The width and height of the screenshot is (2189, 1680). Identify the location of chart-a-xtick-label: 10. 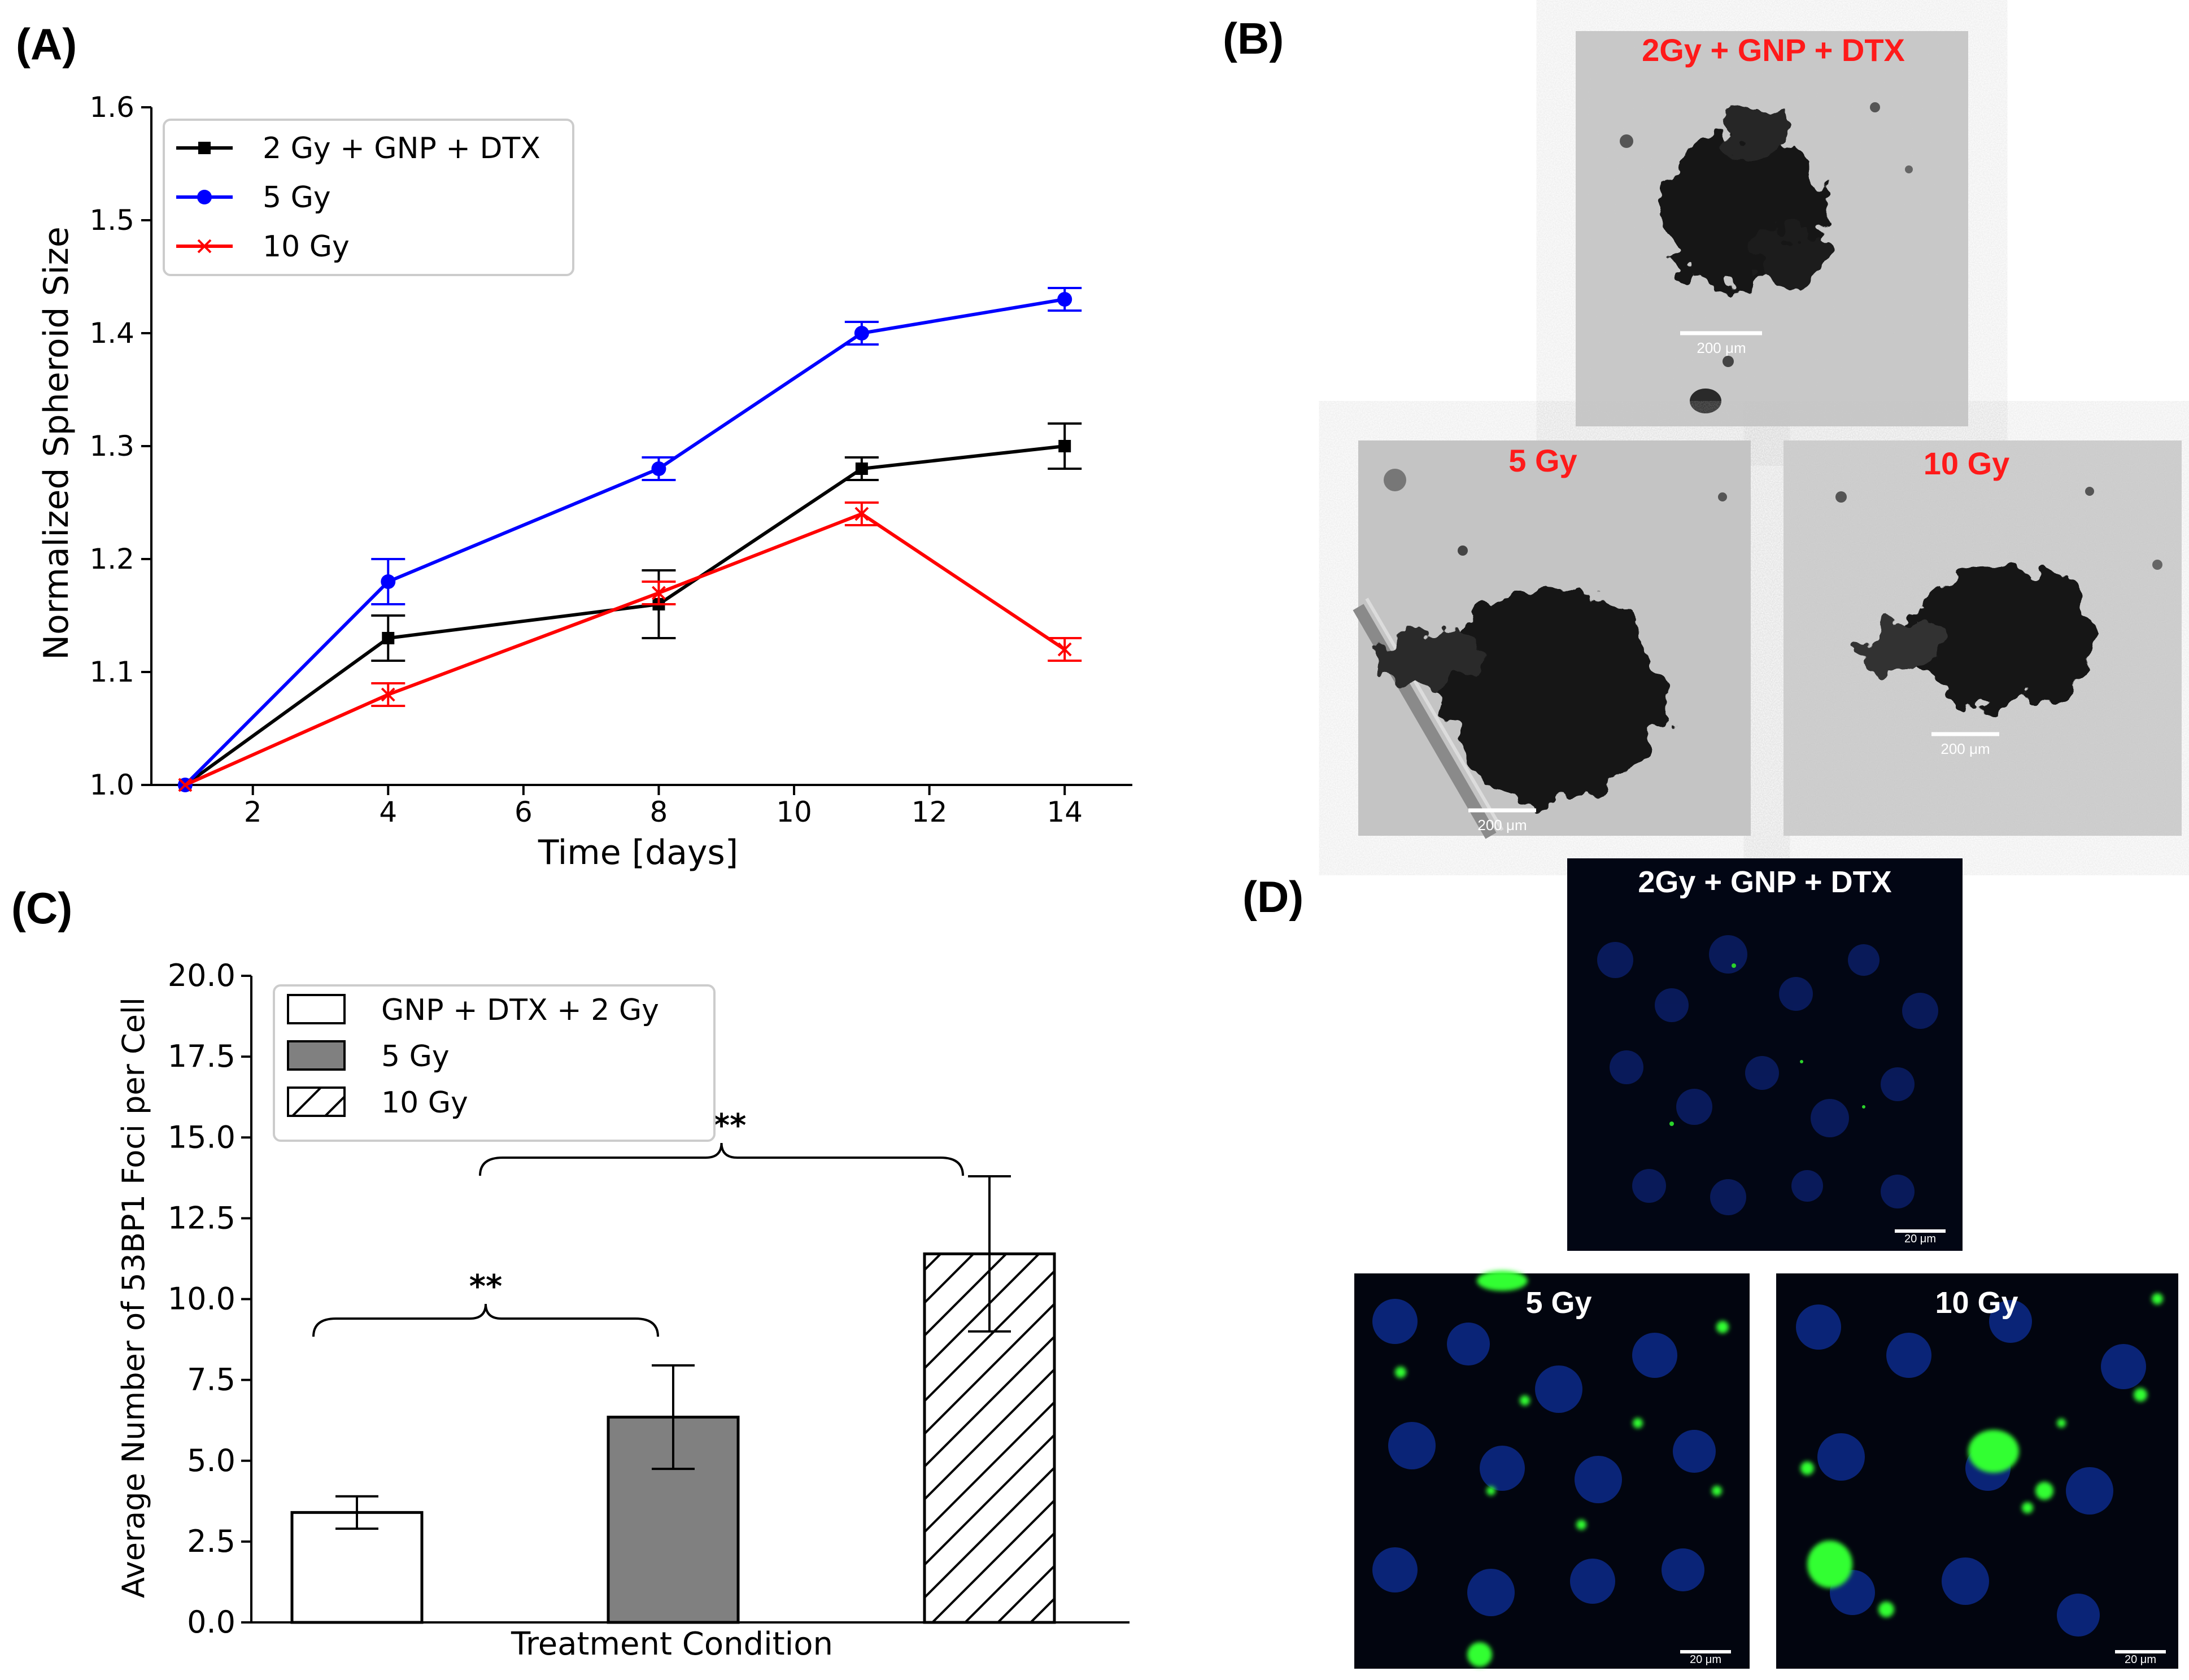
(794, 812).